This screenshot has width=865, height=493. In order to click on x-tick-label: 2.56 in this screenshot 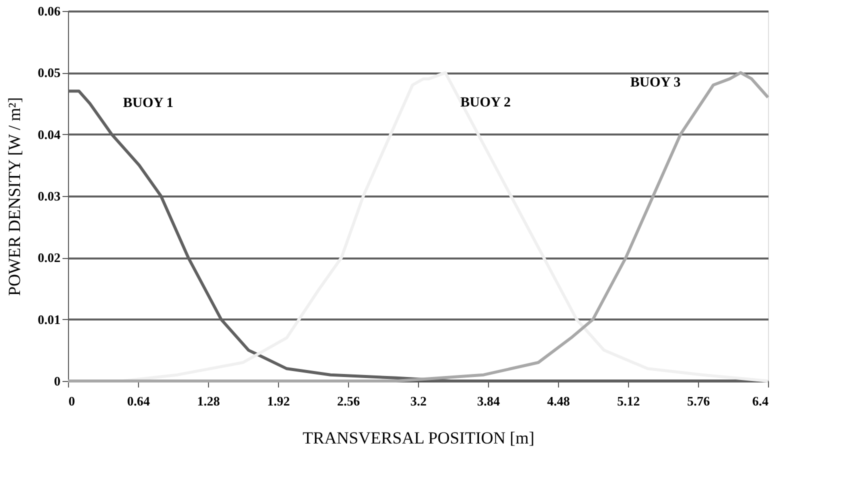, I will do `click(348, 401)`.